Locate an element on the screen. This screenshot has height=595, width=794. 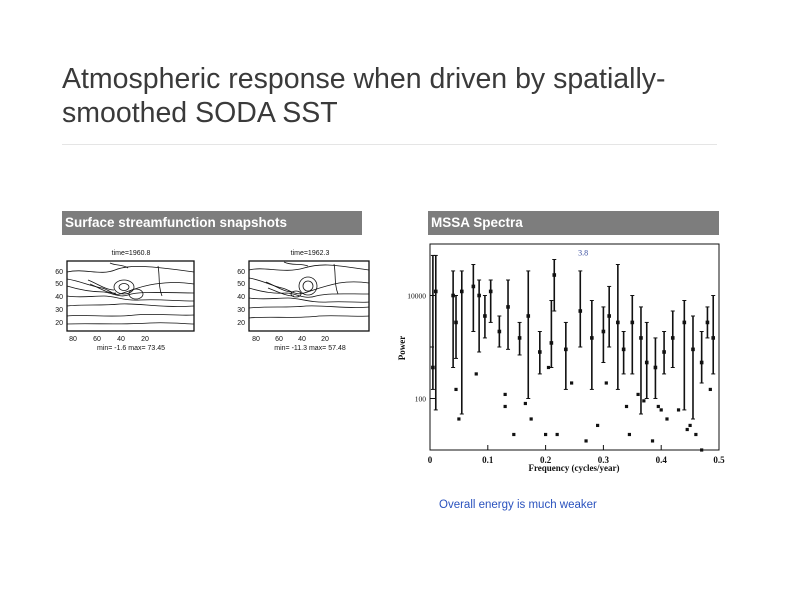
map-2-y-tick: 20 is located at coordinates (241, 323).